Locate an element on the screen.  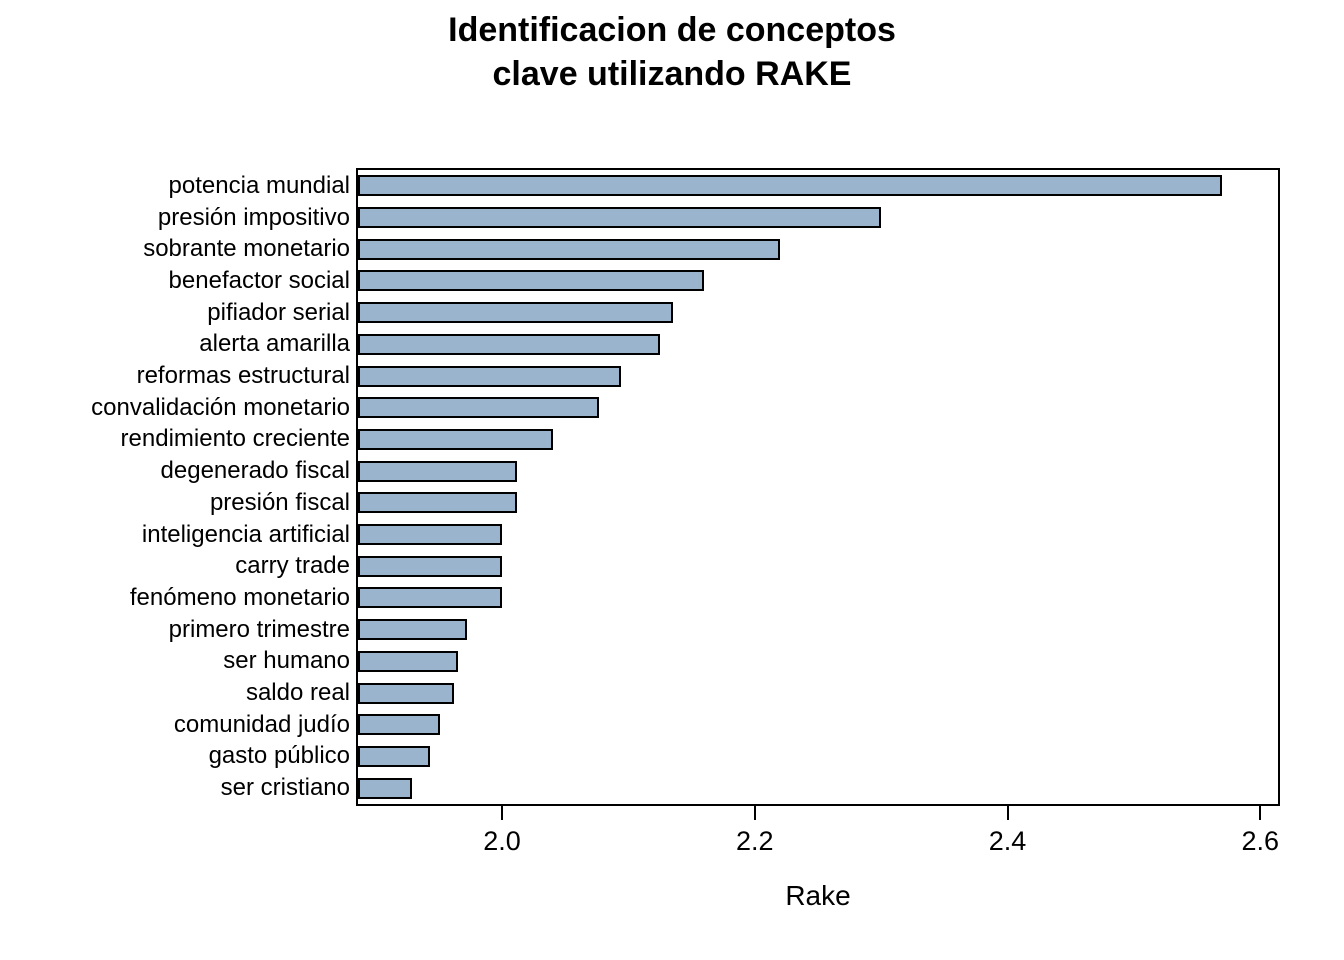
bar-inteligencia-artificial is located at coordinates (430, 535).